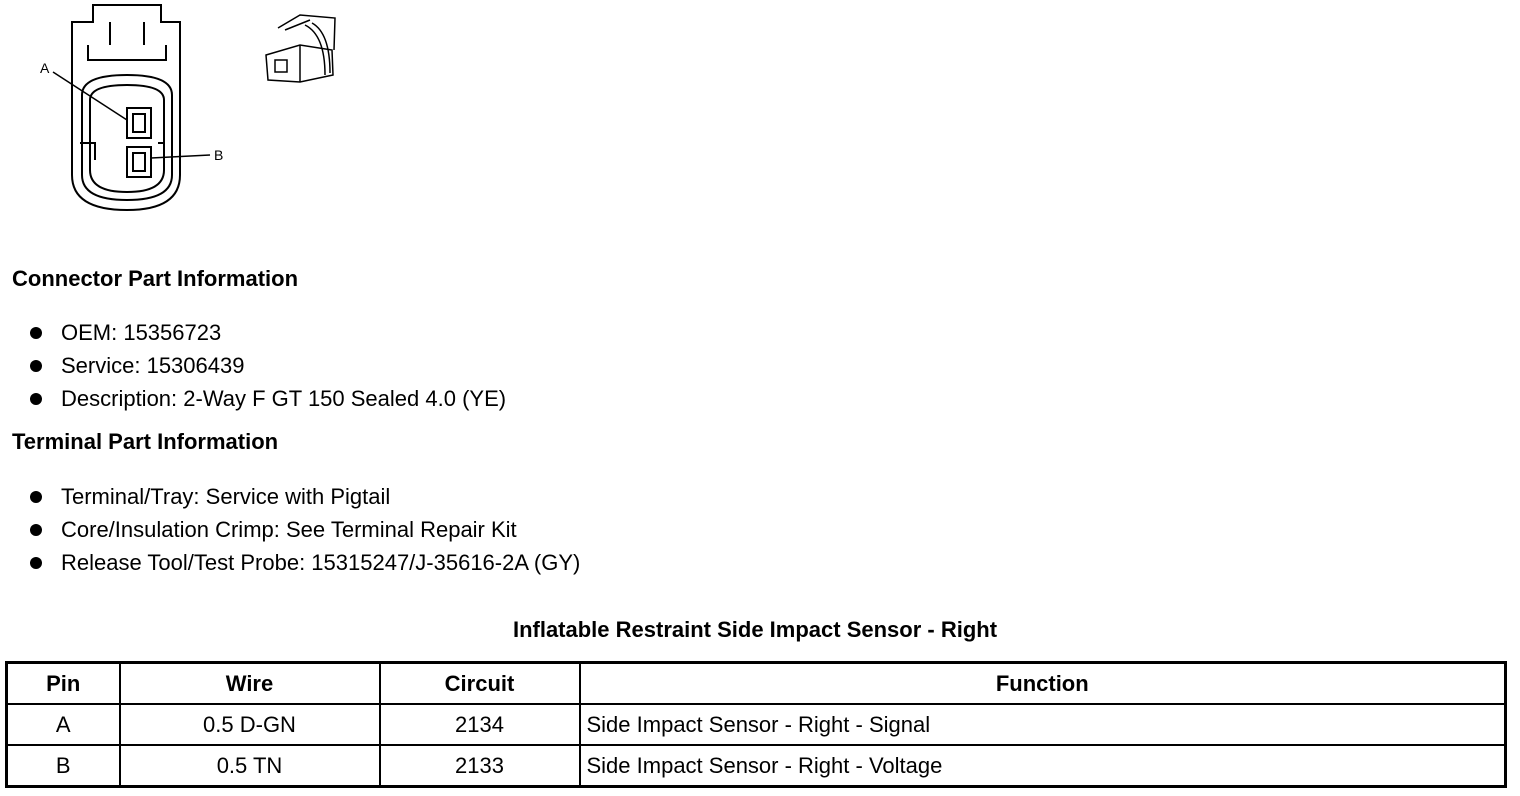  I want to click on header-function: Function, so click(1042, 683).